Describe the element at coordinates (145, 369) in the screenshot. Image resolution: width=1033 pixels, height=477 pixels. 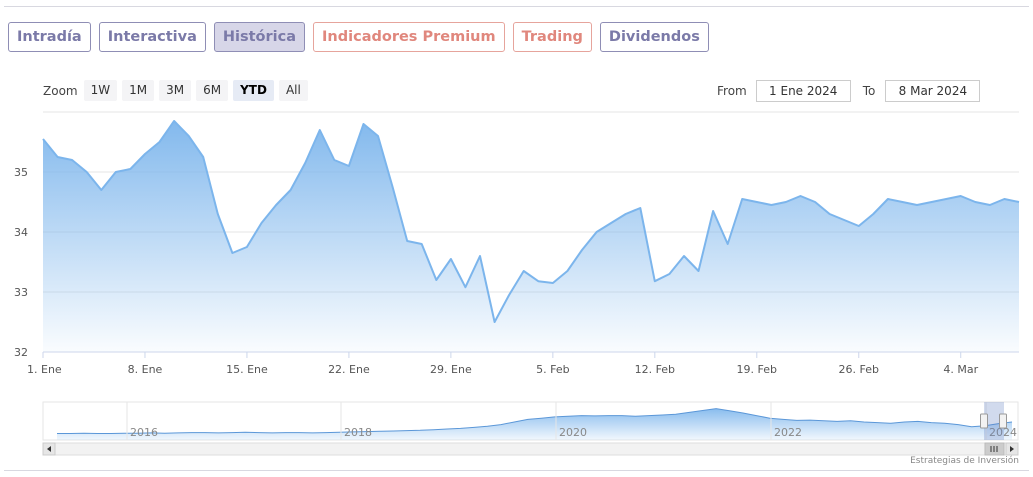
I see `x-tick-label: 8. Ene` at that location.